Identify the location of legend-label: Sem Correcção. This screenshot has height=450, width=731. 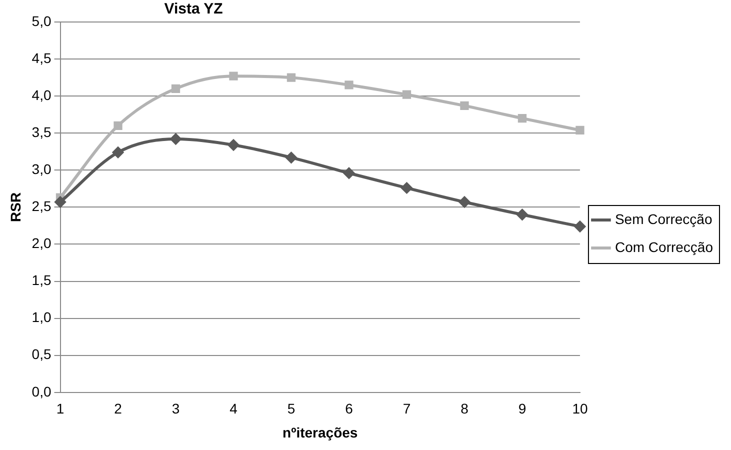
(663, 218).